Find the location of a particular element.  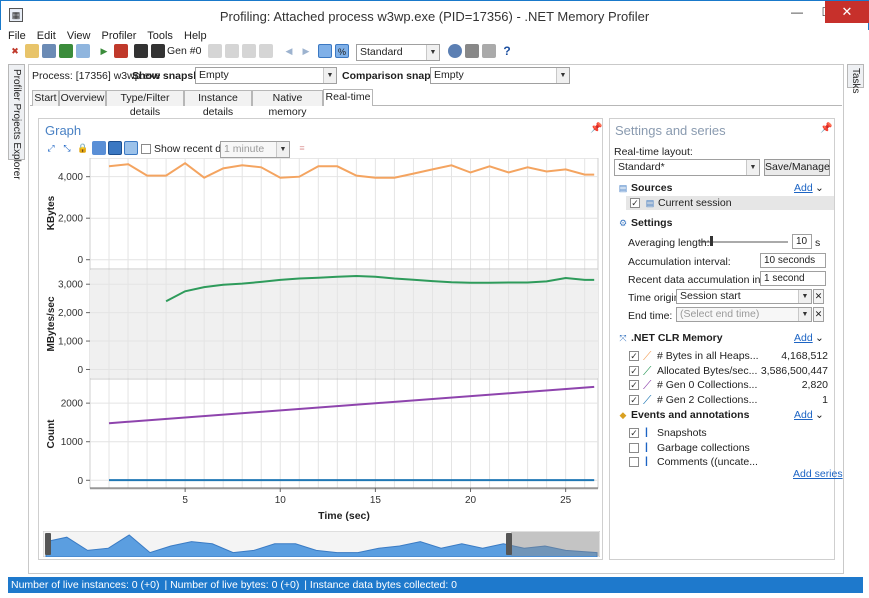

event-label: Snapshots is located at coordinates (682, 433).